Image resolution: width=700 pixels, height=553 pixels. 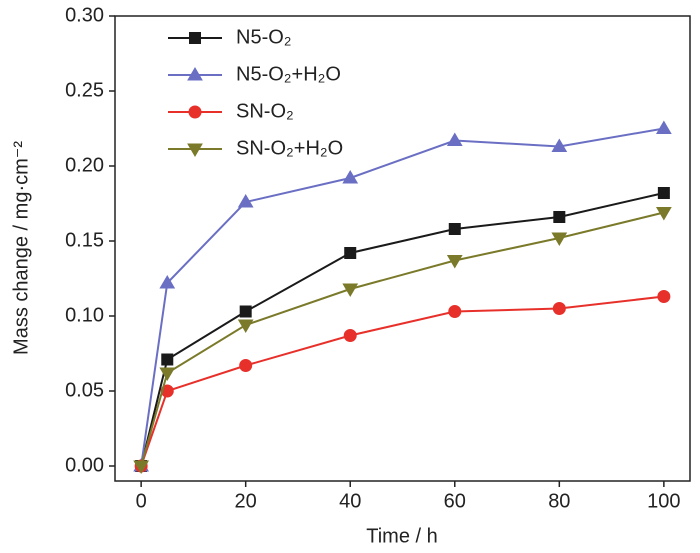 I want to click on y-tick-label: 0.30, so click(x=84, y=15).